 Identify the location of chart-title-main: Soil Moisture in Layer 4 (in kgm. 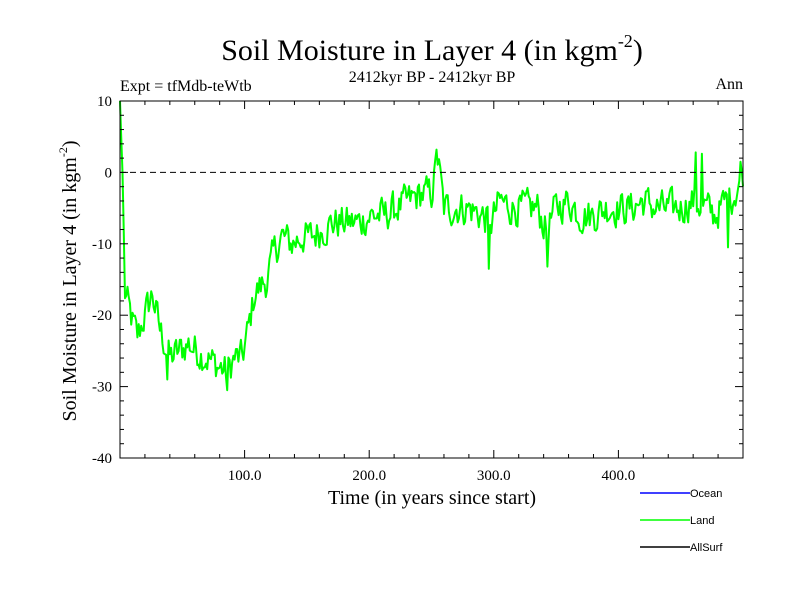
(419, 50).